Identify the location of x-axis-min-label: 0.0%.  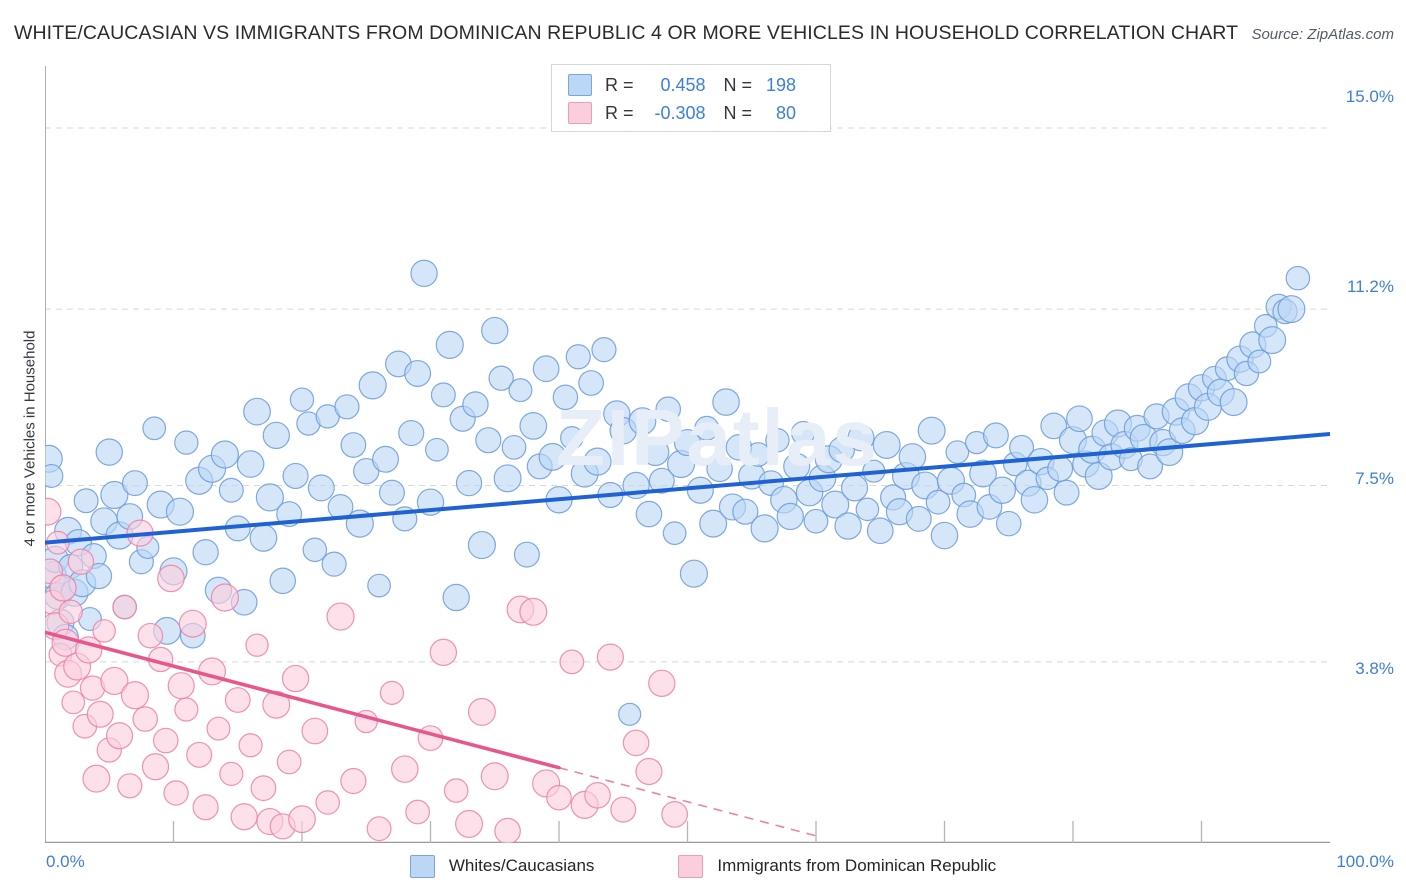
(65, 861).